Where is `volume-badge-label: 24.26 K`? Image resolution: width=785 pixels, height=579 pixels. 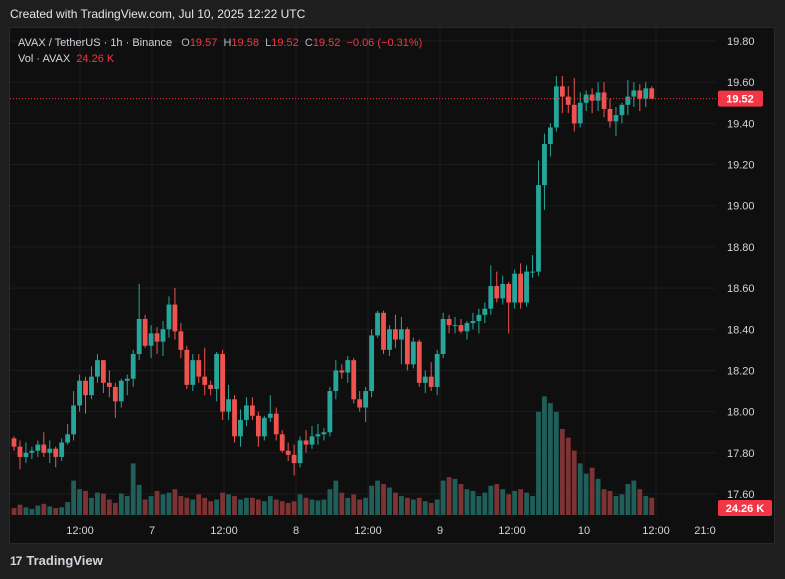
volume-badge-label: 24.26 K is located at coordinates (745, 509).